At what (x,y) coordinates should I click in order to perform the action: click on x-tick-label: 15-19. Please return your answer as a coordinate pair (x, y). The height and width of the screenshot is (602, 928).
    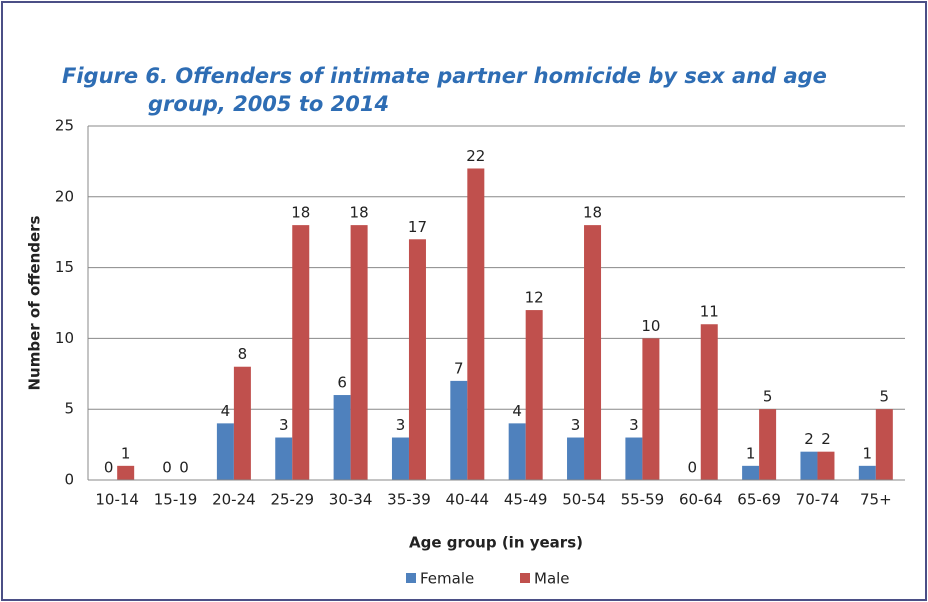
    Looking at the image, I should click on (176, 500).